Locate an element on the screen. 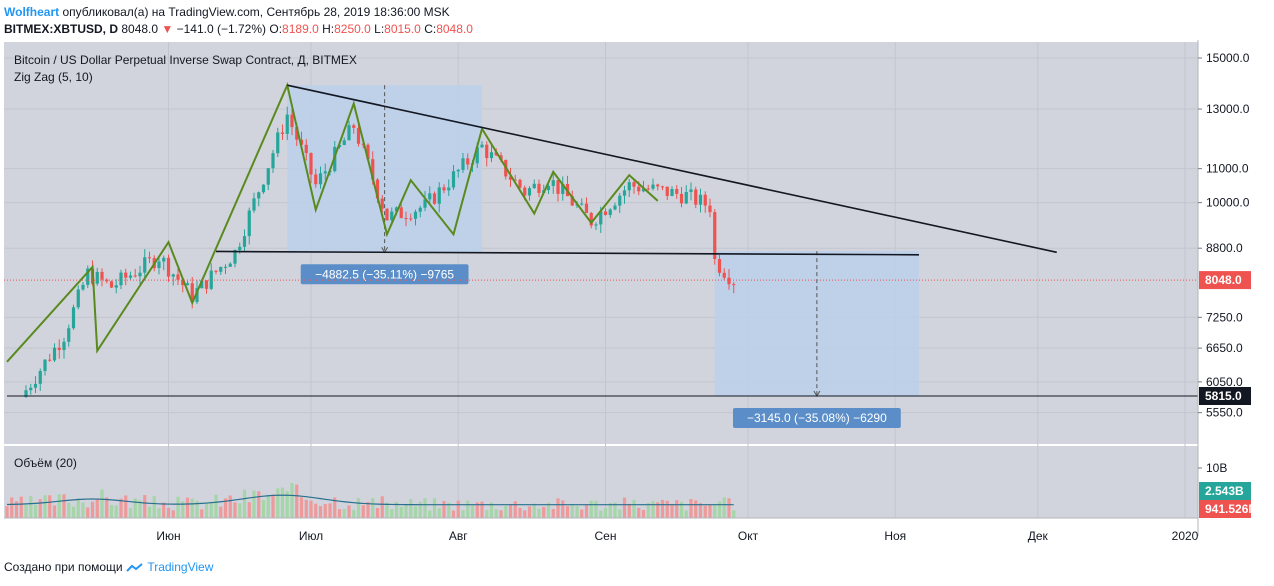 The width and height of the screenshot is (1274, 586). symbol: BITMEX:XBTUSD, D is located at coordinates (61, 29).